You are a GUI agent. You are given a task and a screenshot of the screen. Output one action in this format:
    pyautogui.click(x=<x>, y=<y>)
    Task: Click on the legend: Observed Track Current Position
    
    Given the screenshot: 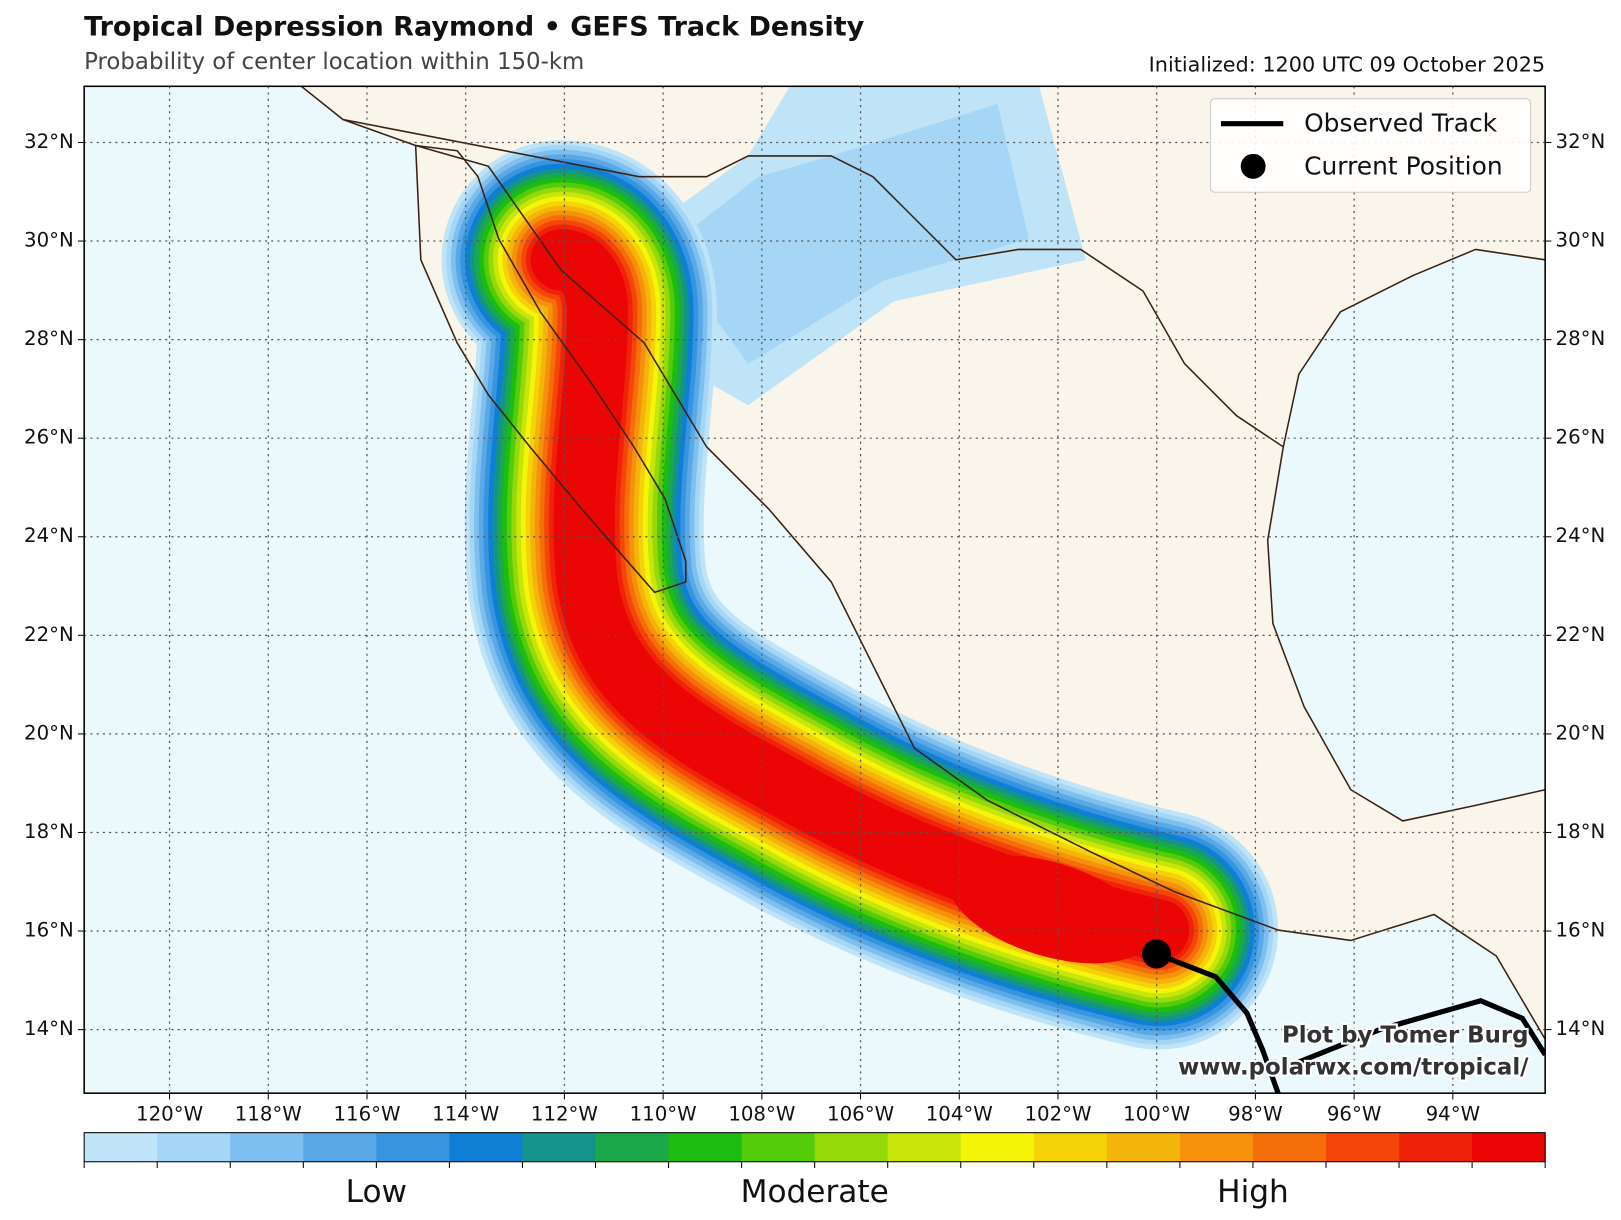 What is the action you would take?
    pyautogui.click(x=1371, y=145)
    